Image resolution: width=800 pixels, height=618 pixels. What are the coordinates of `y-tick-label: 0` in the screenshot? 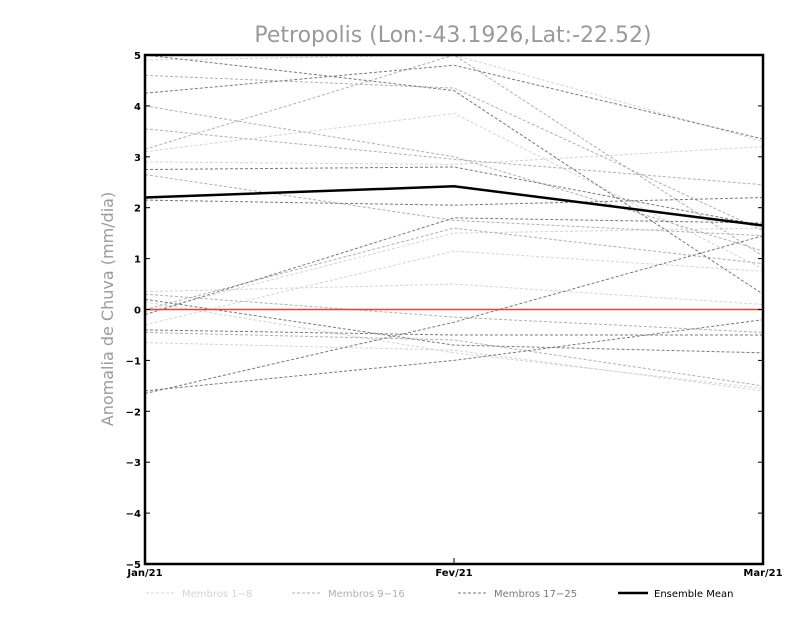 It's located at (137, 311).